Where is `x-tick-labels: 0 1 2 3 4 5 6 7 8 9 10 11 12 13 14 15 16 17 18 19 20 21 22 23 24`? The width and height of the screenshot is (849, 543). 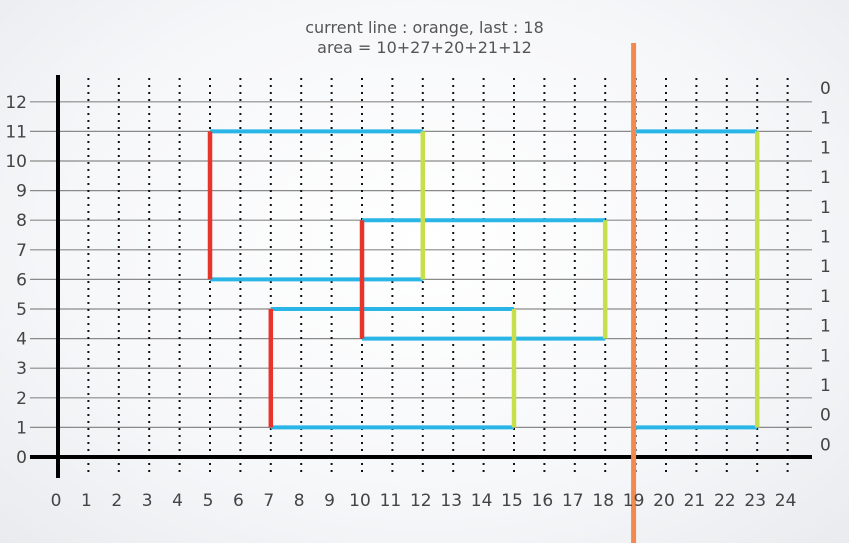
x-tick-labels: 0 1 2 3 4 5 6 7 8 9 10 11 12 13 14 15 16 17 18 19 20 21 22 23 24 is located at coordinates (424, 501).